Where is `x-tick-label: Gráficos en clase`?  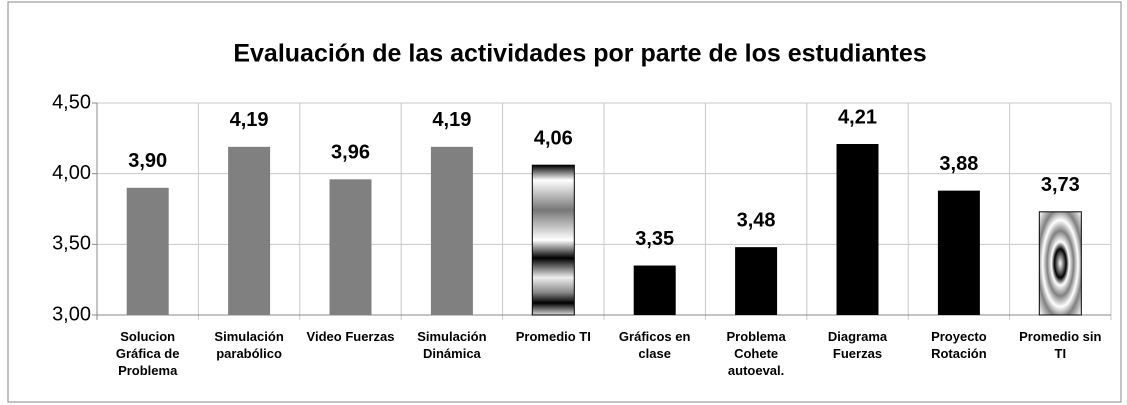 x-tick-label: Gráficos en clase is located at coordinates (654, 345).